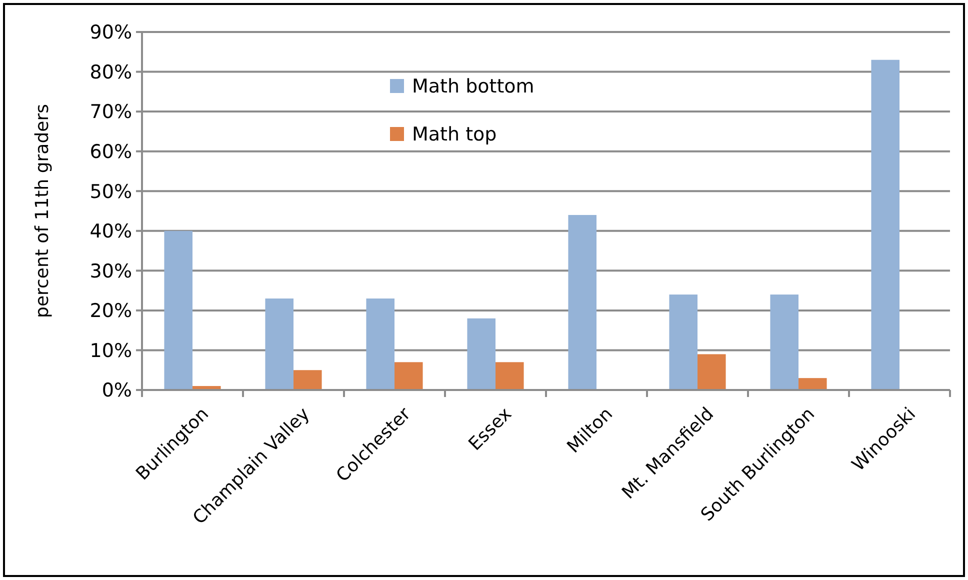 The image size is (968, 580). I want to click on y-tick-label: 60%, so click(111, 151).